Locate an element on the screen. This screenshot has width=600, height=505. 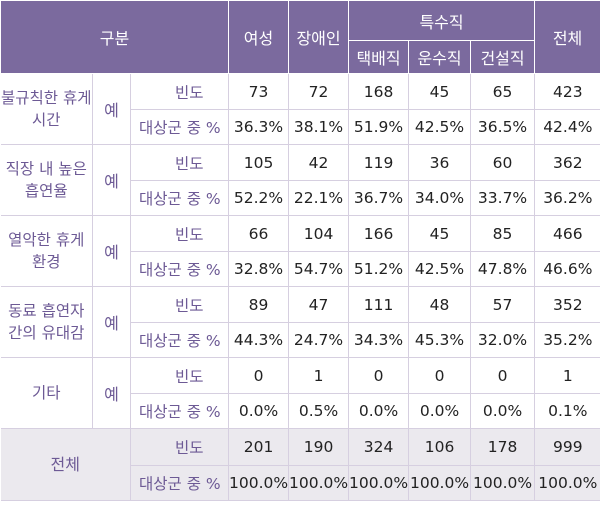
cell-freq: 104 is located at coordinates (318, 233).